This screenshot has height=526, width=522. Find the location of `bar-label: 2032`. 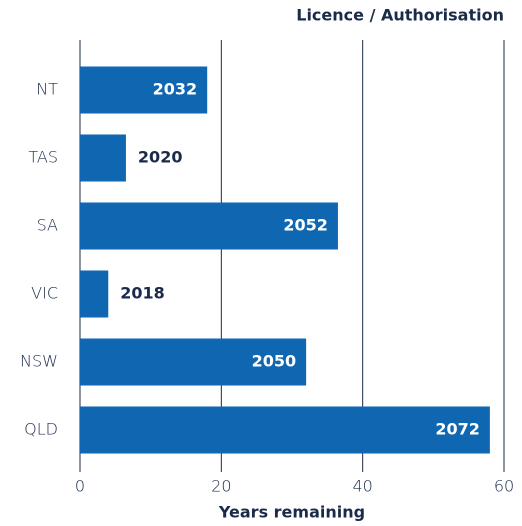

bar-label: 2032 is located at coordinates (175, 89).